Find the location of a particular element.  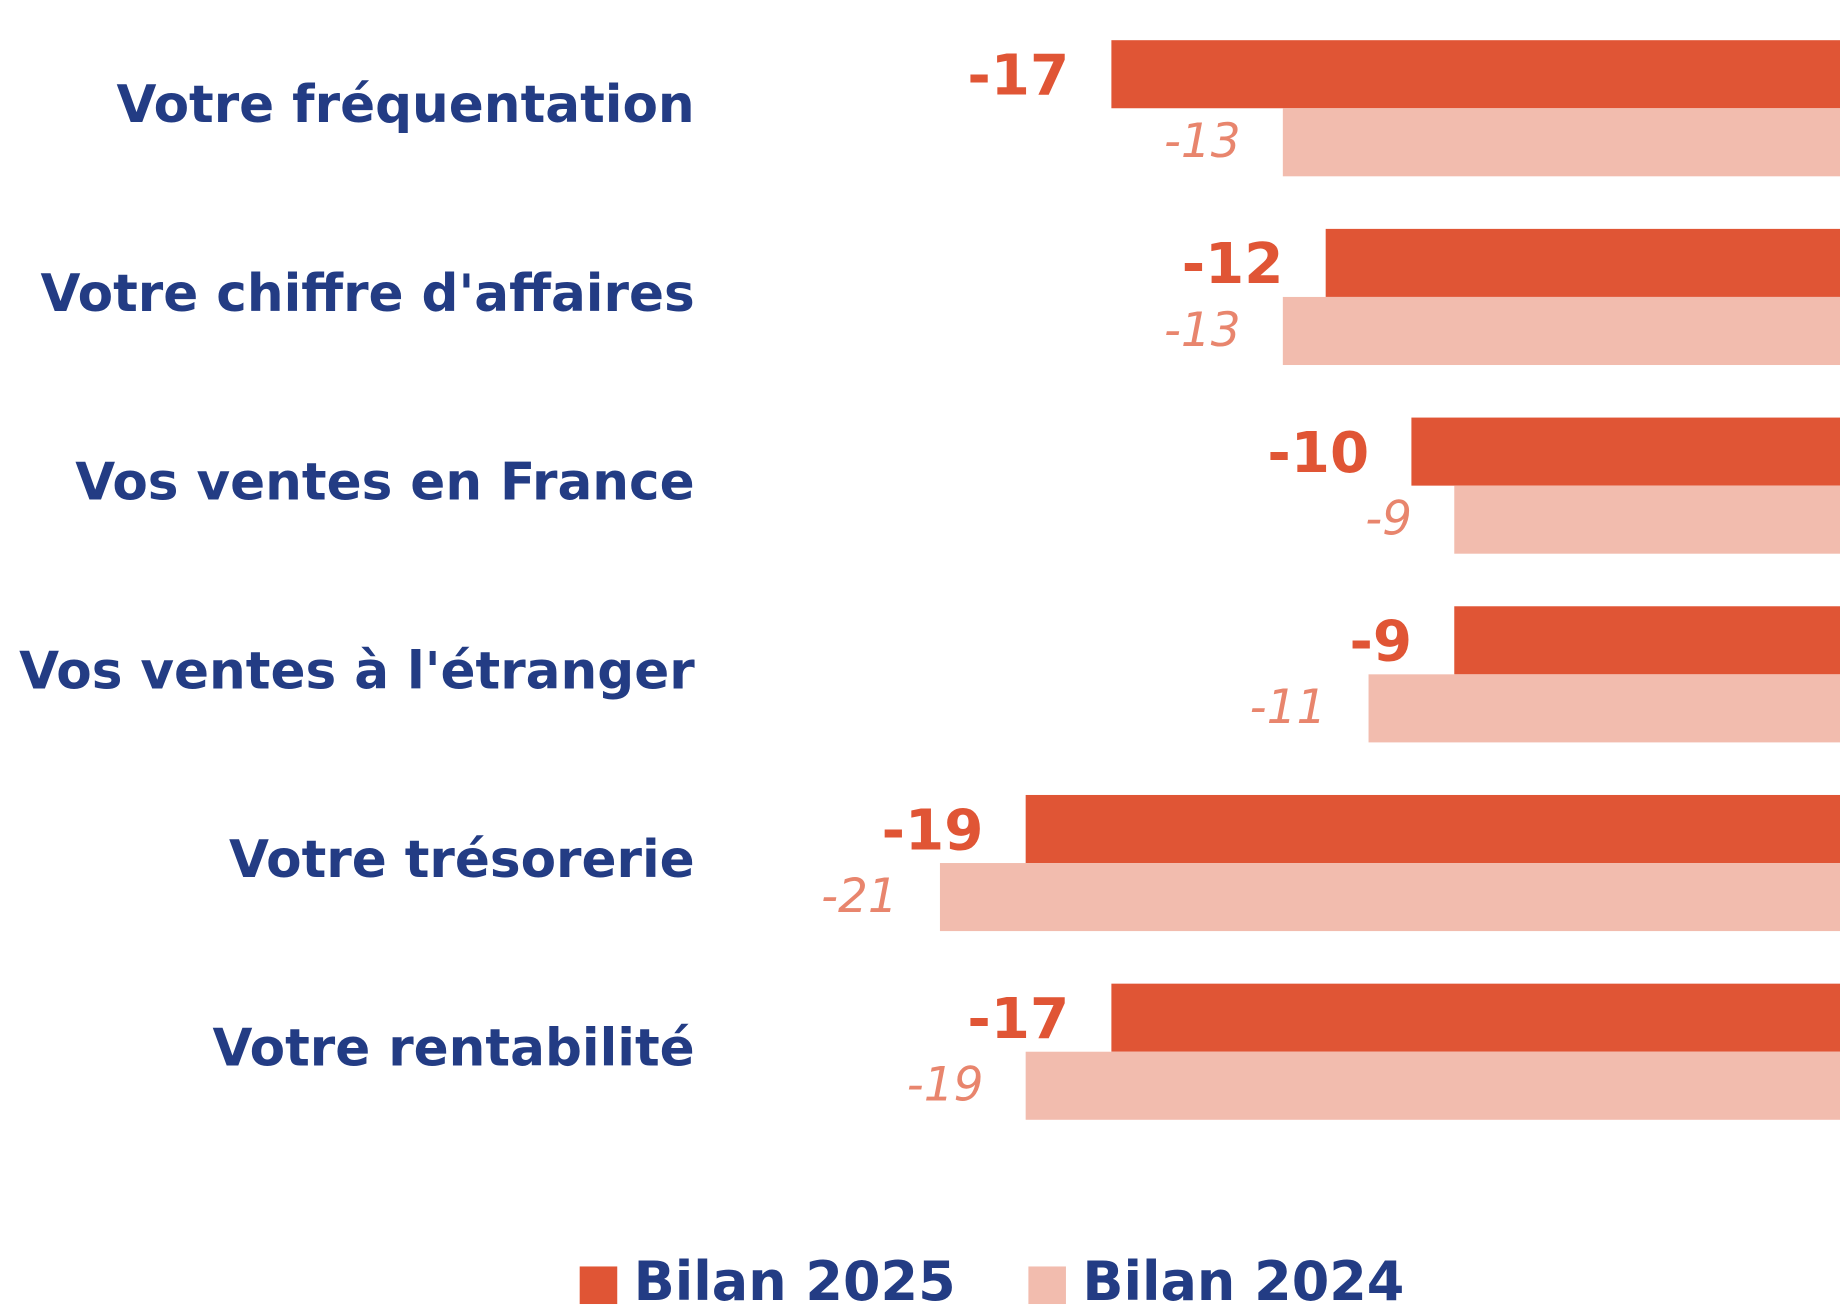

category-label: Votre chiffre d'affaires is located at coordinates (368, 294).